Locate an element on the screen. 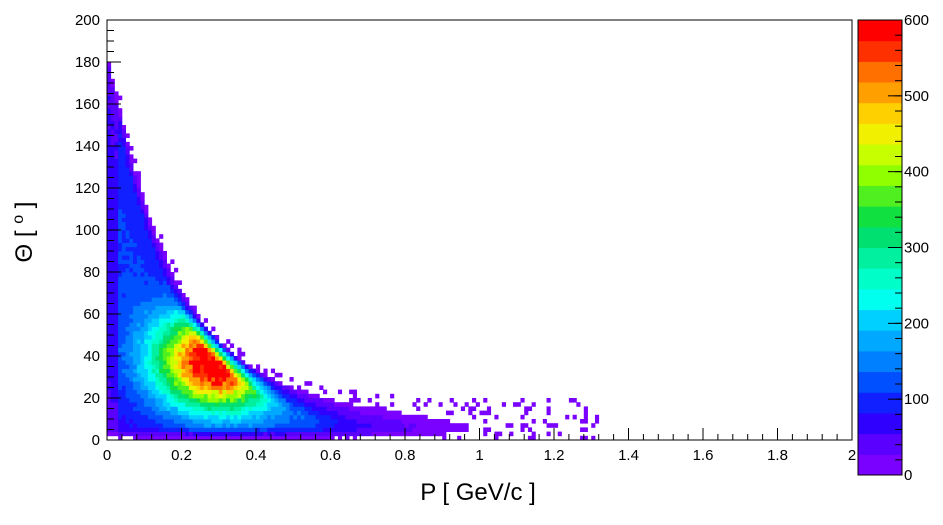 This screenshot has height=525, width=943. x-tick-label: 1.4 is located at coordinates (628, 455).